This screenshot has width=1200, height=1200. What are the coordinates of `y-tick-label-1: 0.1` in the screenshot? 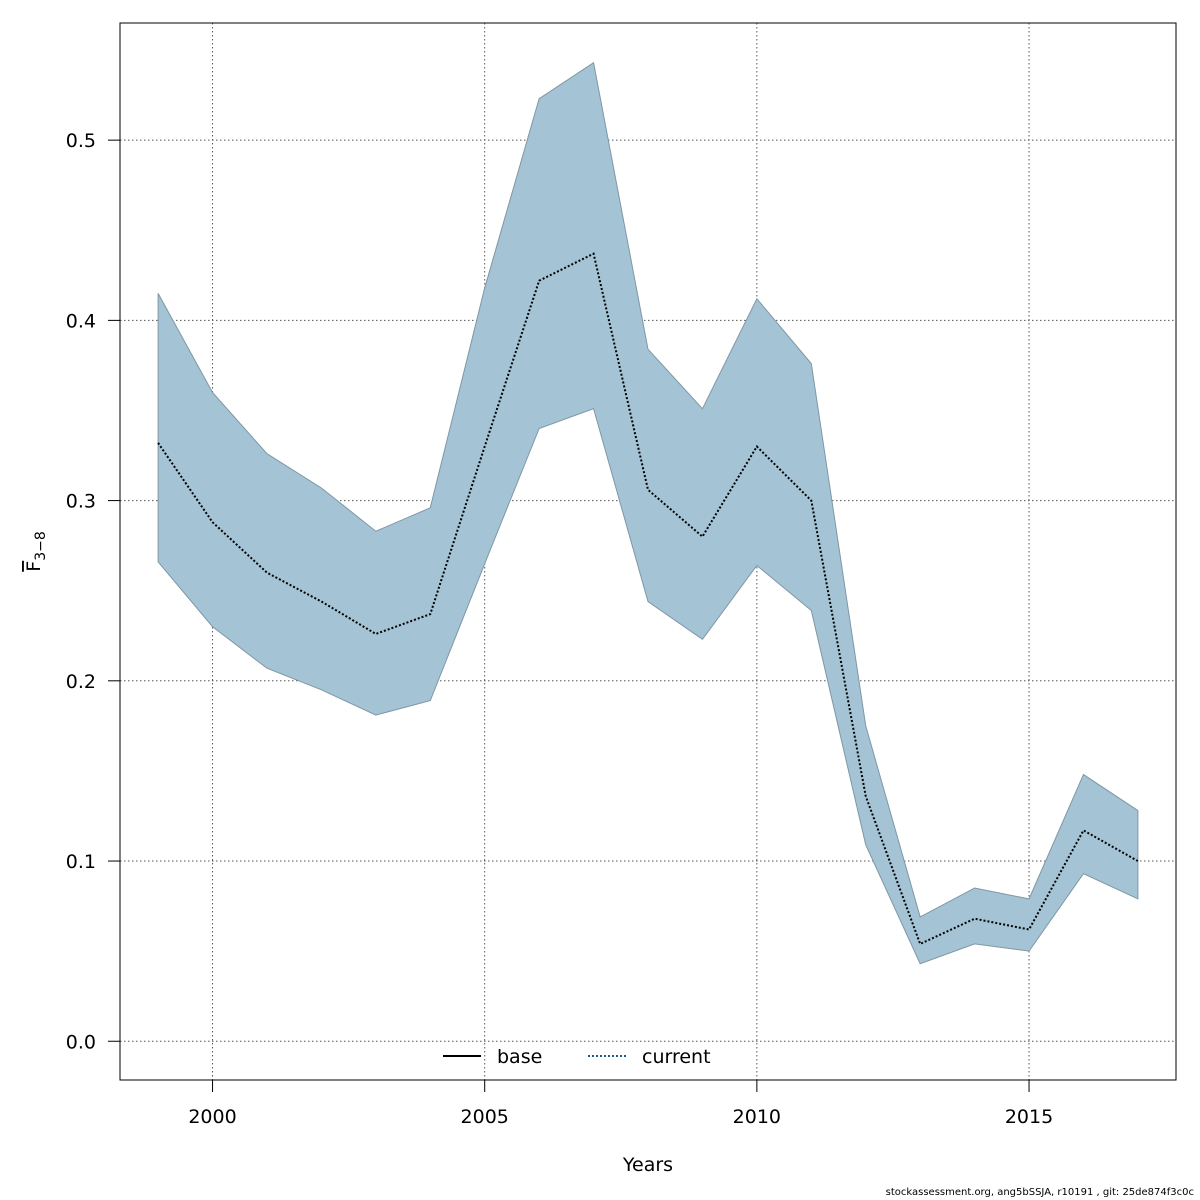 It's located at (81, 862).